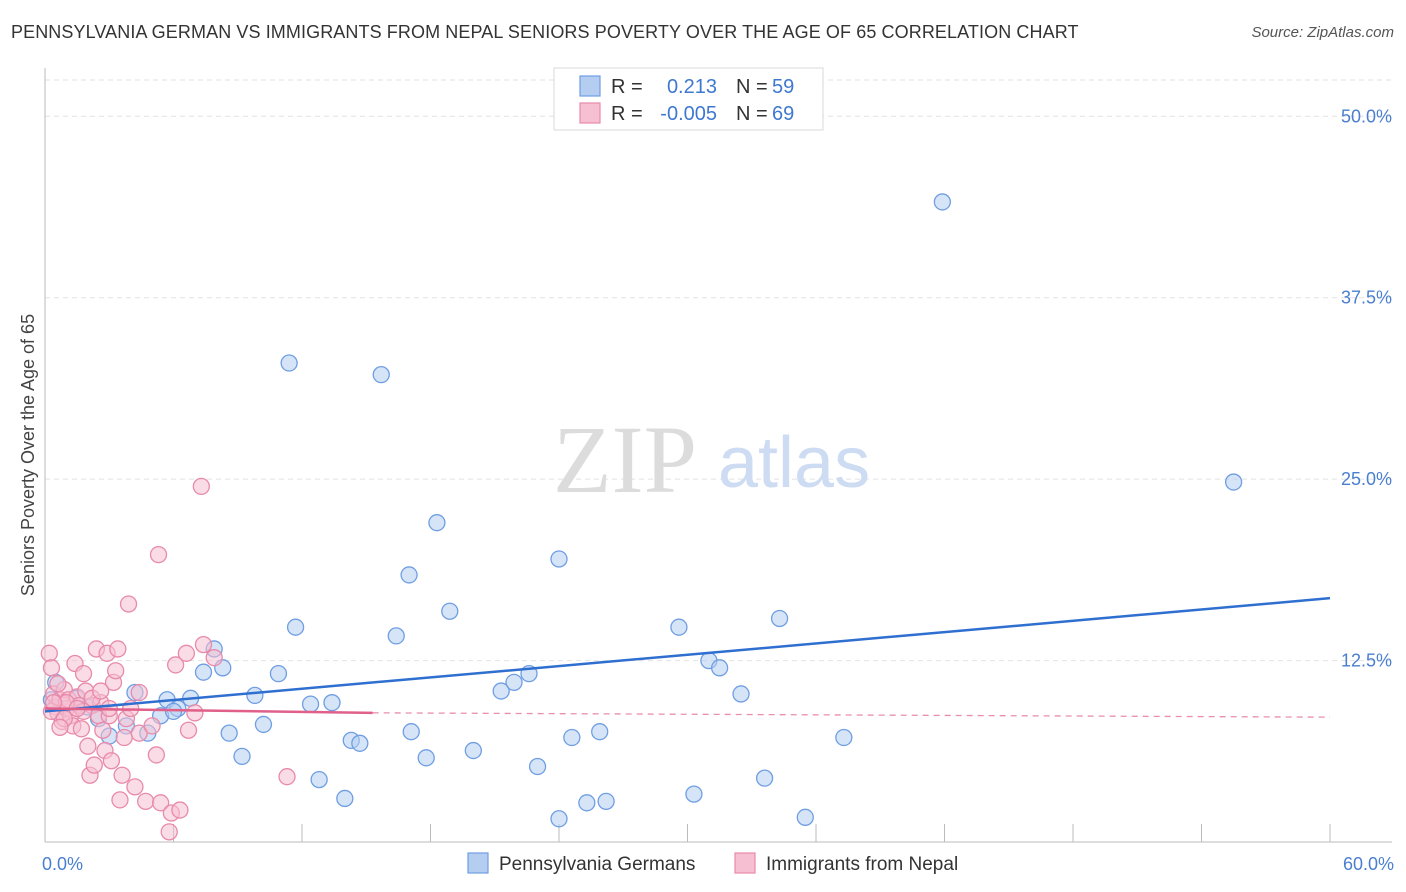 This screenshot has width=1406, height=892. I want to click on stats-legend-swatch-pink, so click(590, 113).